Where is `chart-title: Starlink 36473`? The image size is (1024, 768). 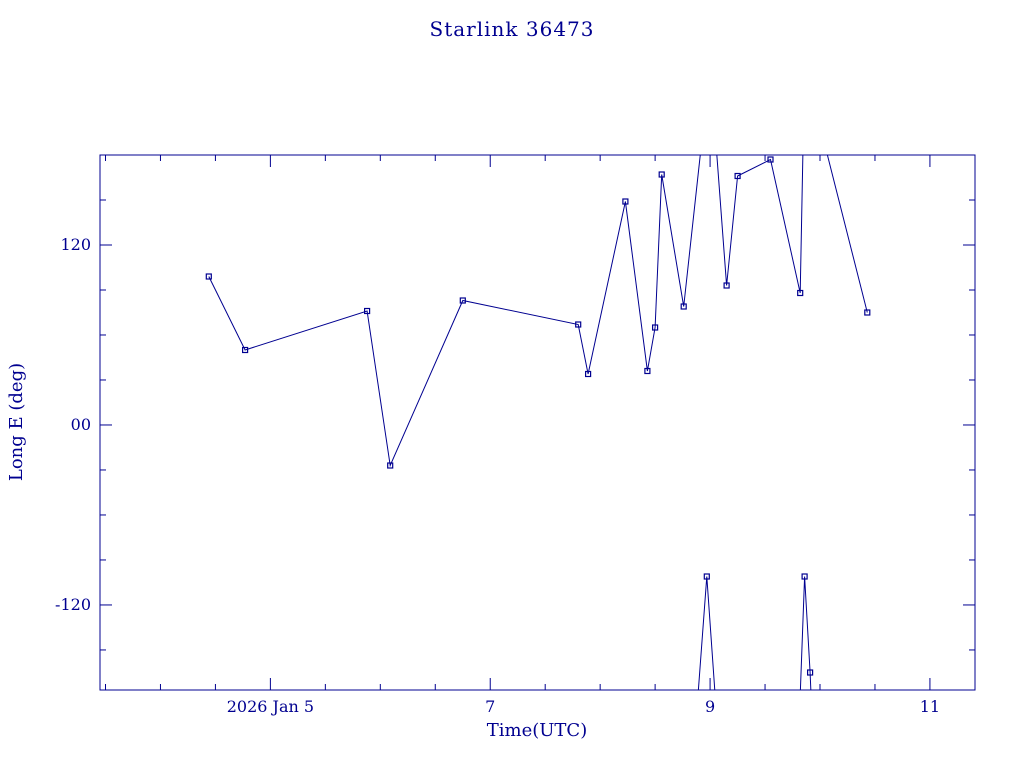 chart-title: Starlink 36473 is located at coordinates (512, 29).